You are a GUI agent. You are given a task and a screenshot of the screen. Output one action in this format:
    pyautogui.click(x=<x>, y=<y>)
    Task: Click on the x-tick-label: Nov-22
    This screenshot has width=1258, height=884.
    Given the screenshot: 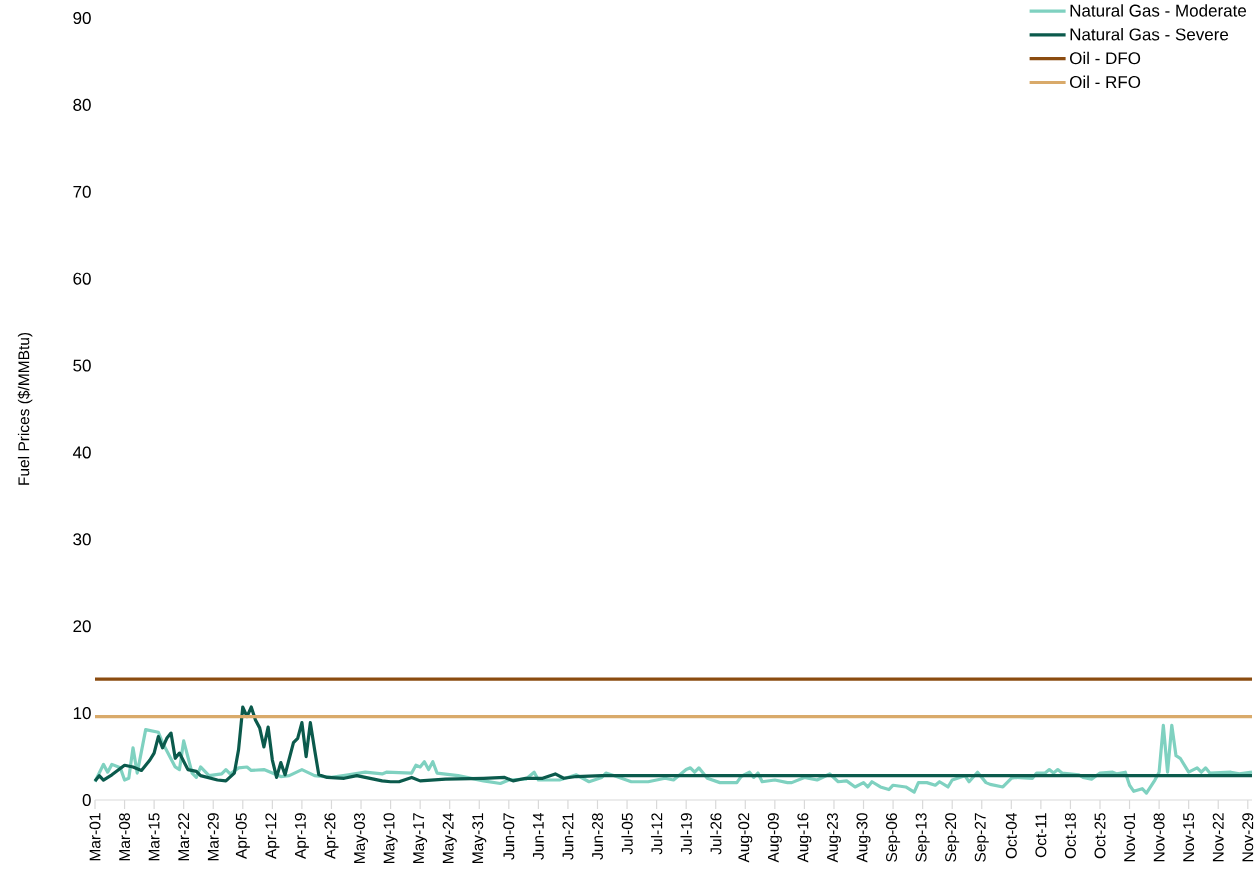 What is the action you would take?
    pyautogui.click(x=1218, y=837)
    